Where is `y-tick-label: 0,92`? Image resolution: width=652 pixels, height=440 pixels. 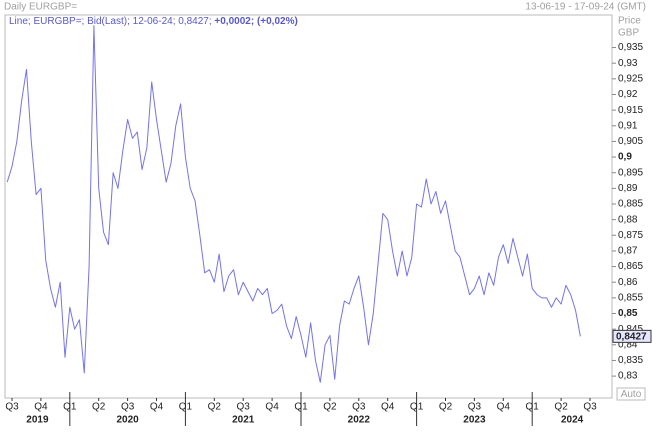 y-tick-label: 0,92 is located at coordinates (628, 94).